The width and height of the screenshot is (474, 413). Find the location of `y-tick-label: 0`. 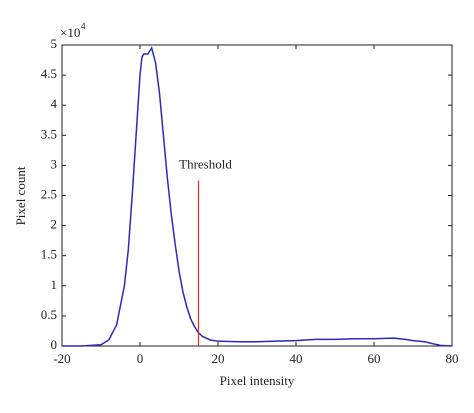

y-tick-label: 0 is located at coordinates (54, 344).